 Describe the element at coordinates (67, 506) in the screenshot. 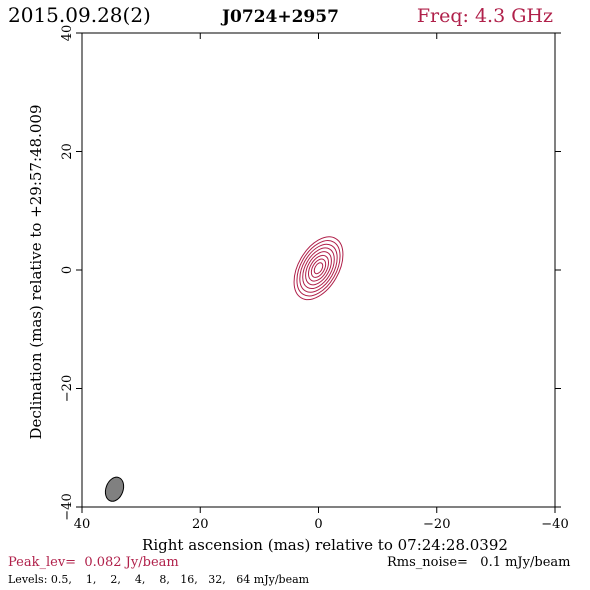

I see `y-tick-label: −40` at that location.